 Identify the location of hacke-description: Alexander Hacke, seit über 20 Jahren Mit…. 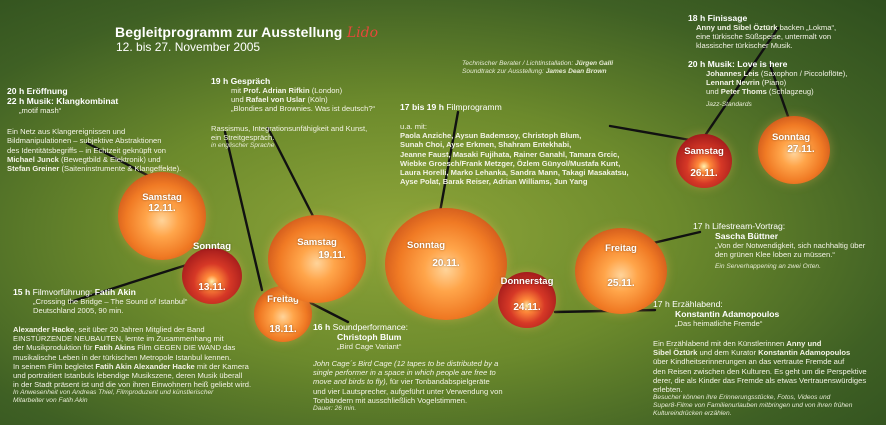
(158, 365).